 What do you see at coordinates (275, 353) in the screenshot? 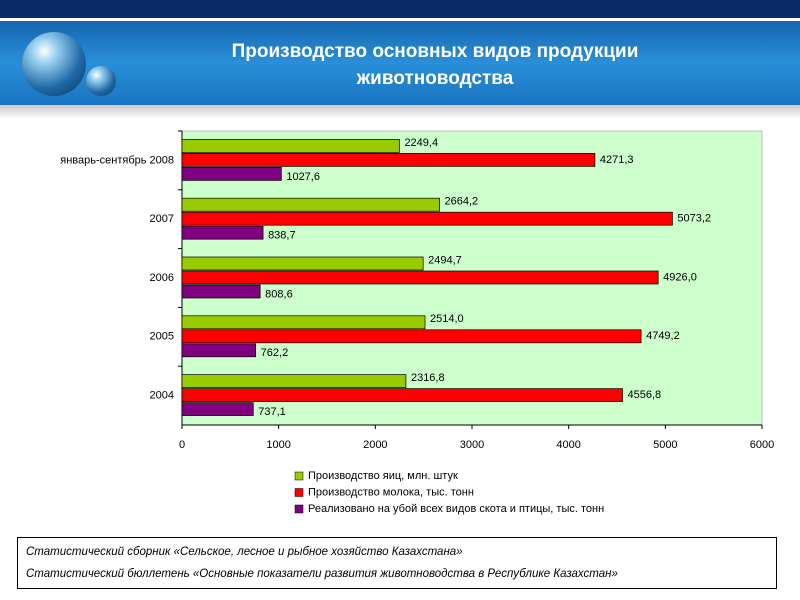
I see `value-label: 762,2` at bounding box center [275, 353].